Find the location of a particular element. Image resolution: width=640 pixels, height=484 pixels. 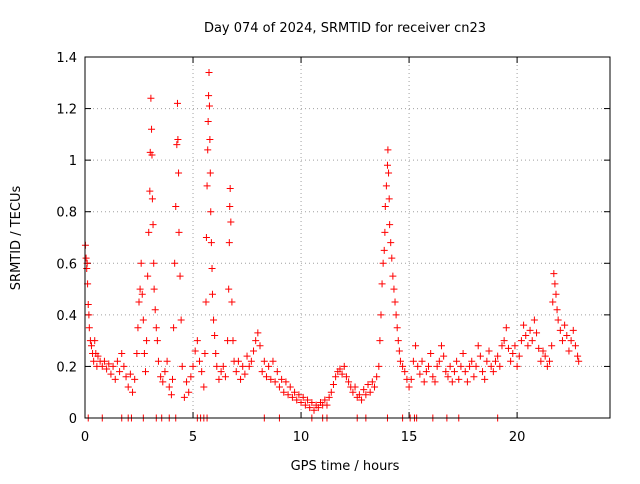

y-tick-label: 0 is located at coordinates (73, 419).